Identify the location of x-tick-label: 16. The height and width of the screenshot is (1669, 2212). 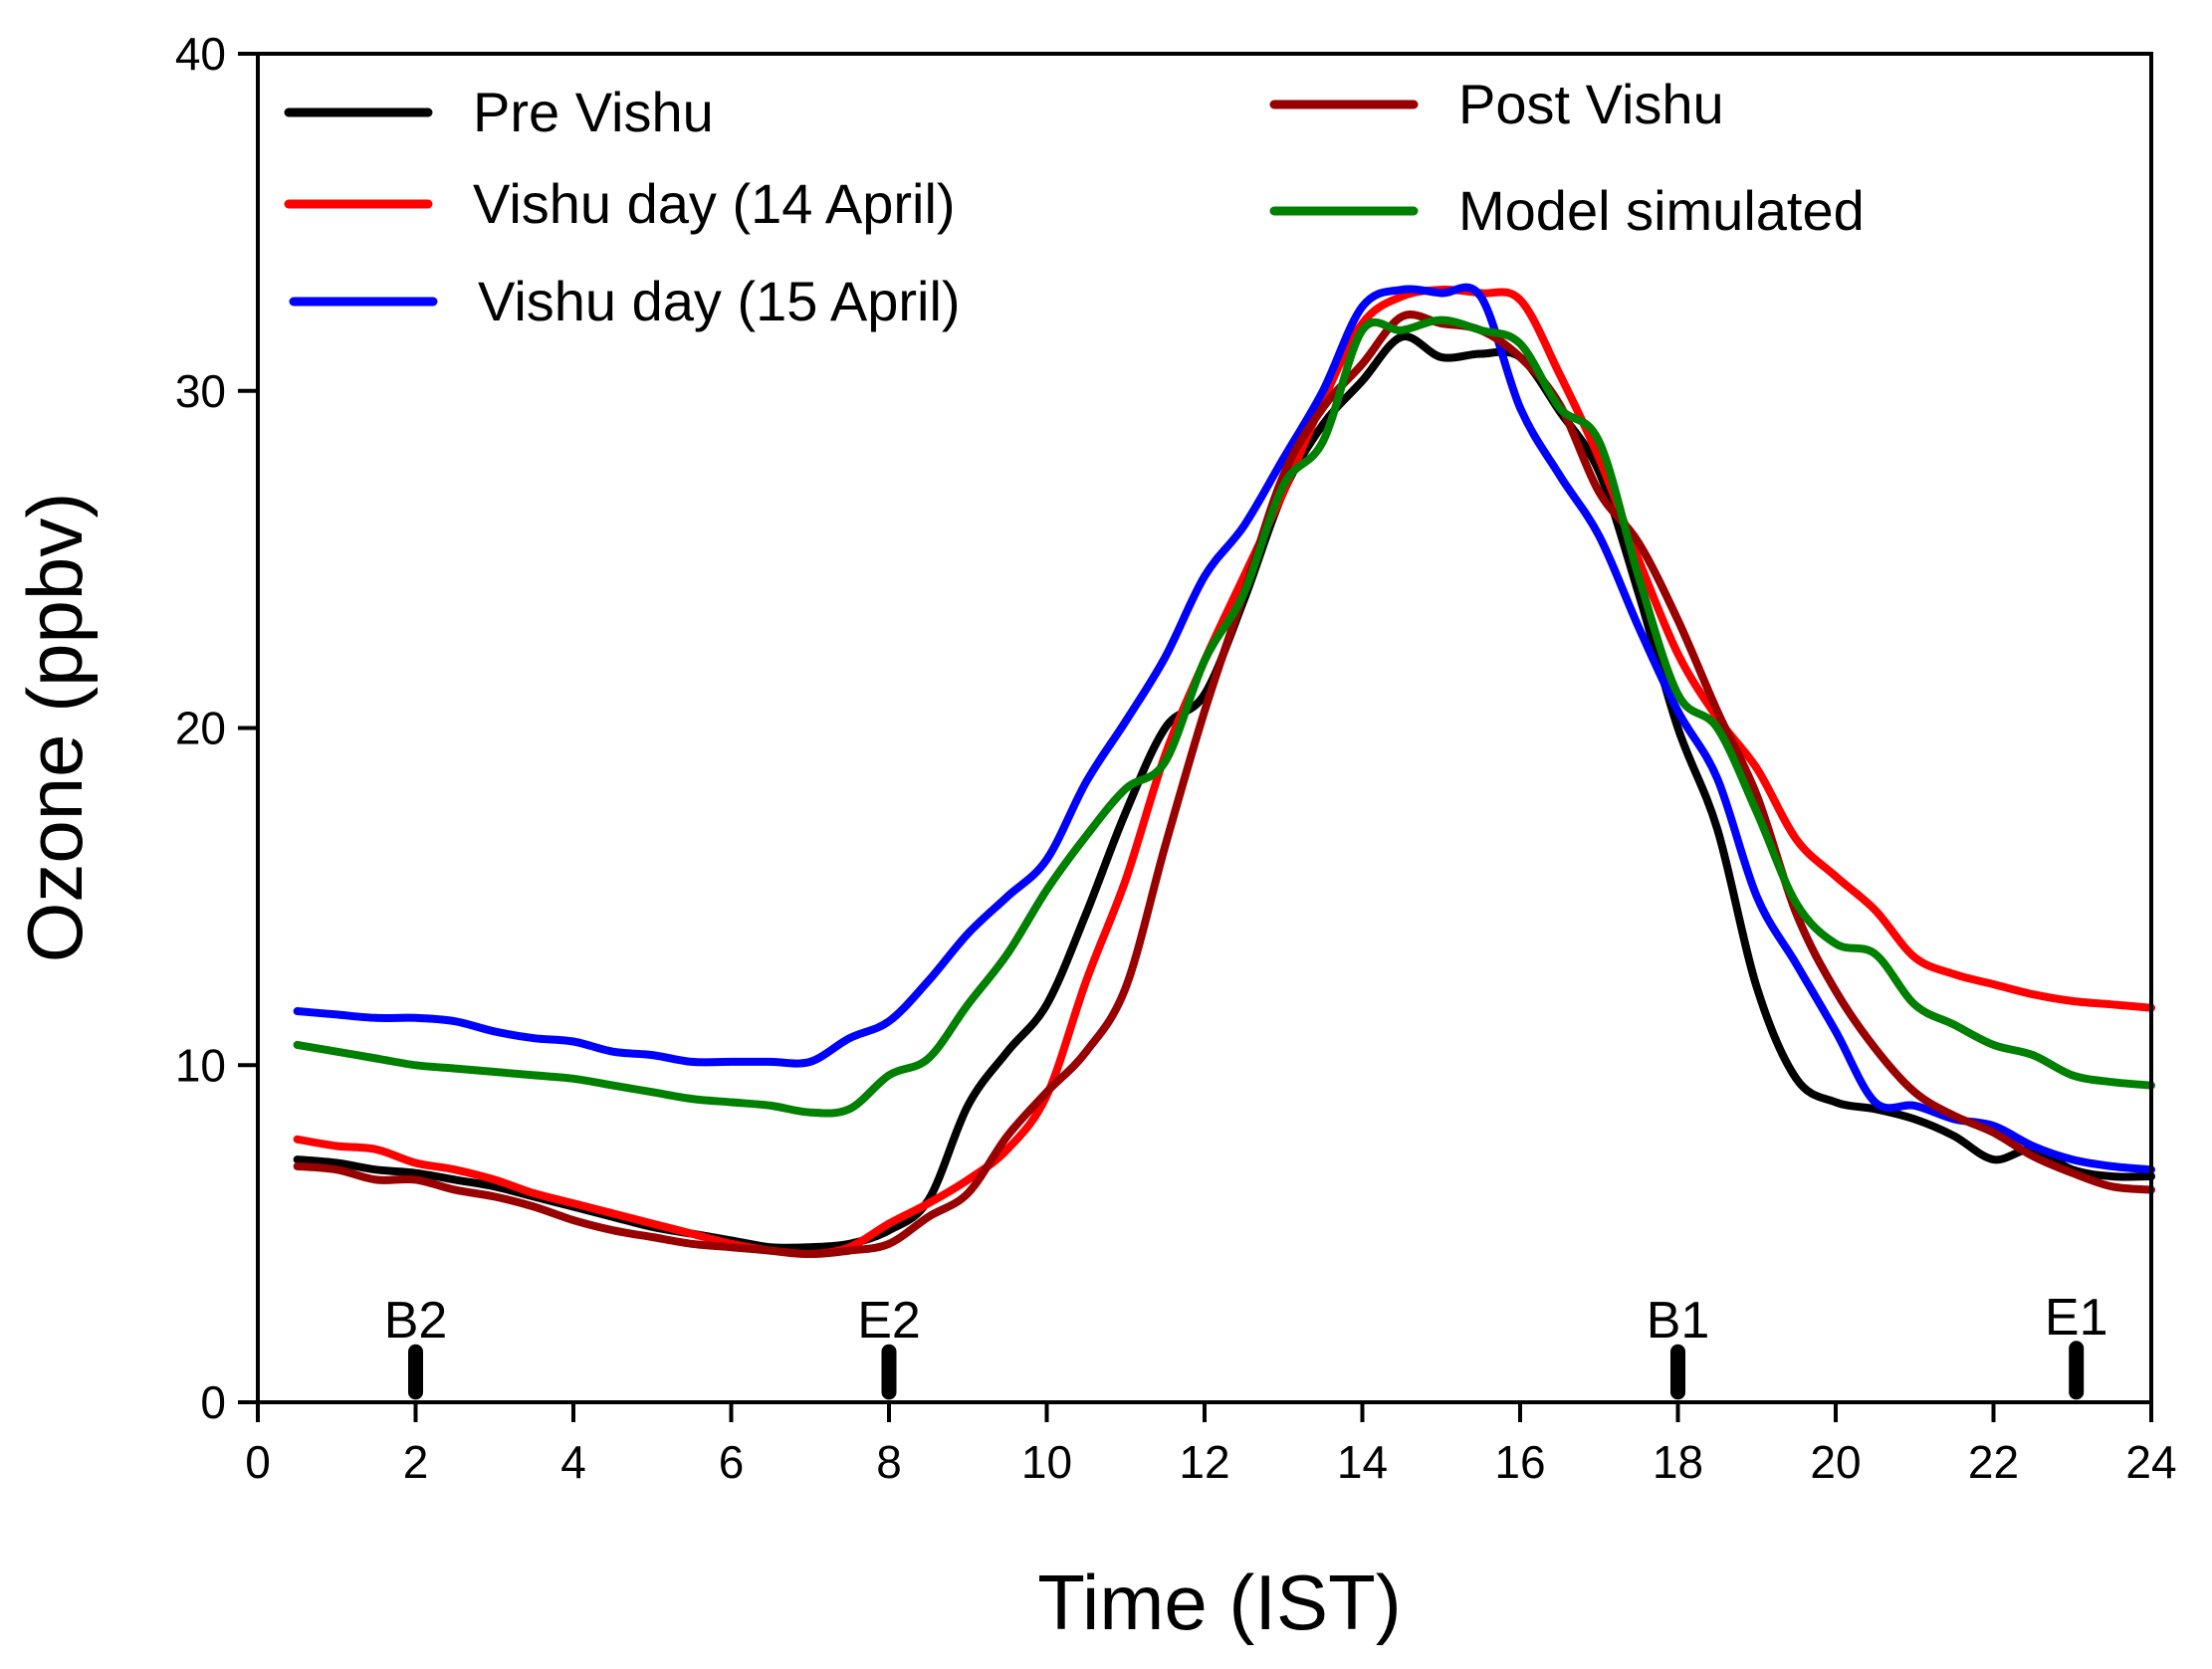
(1519, 1462).